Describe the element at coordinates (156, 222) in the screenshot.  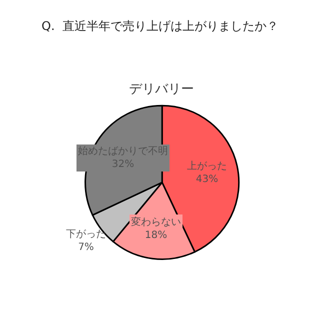
I see `slice-label: 変わらない` at that location.